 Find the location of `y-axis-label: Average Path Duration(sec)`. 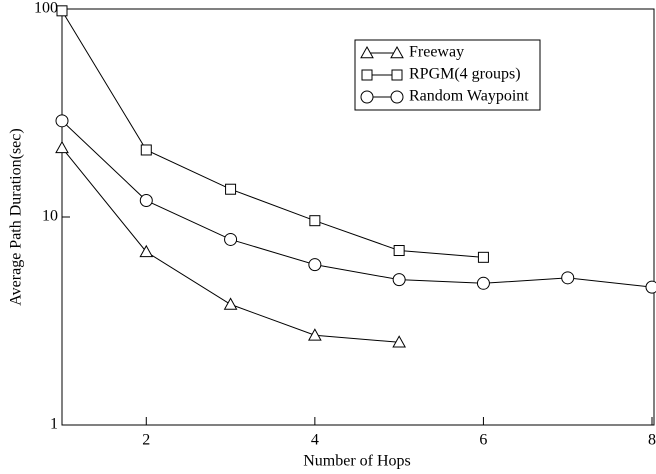

y-axis-label: Average Path Duration(sec) is located at coordinates (16, 216).